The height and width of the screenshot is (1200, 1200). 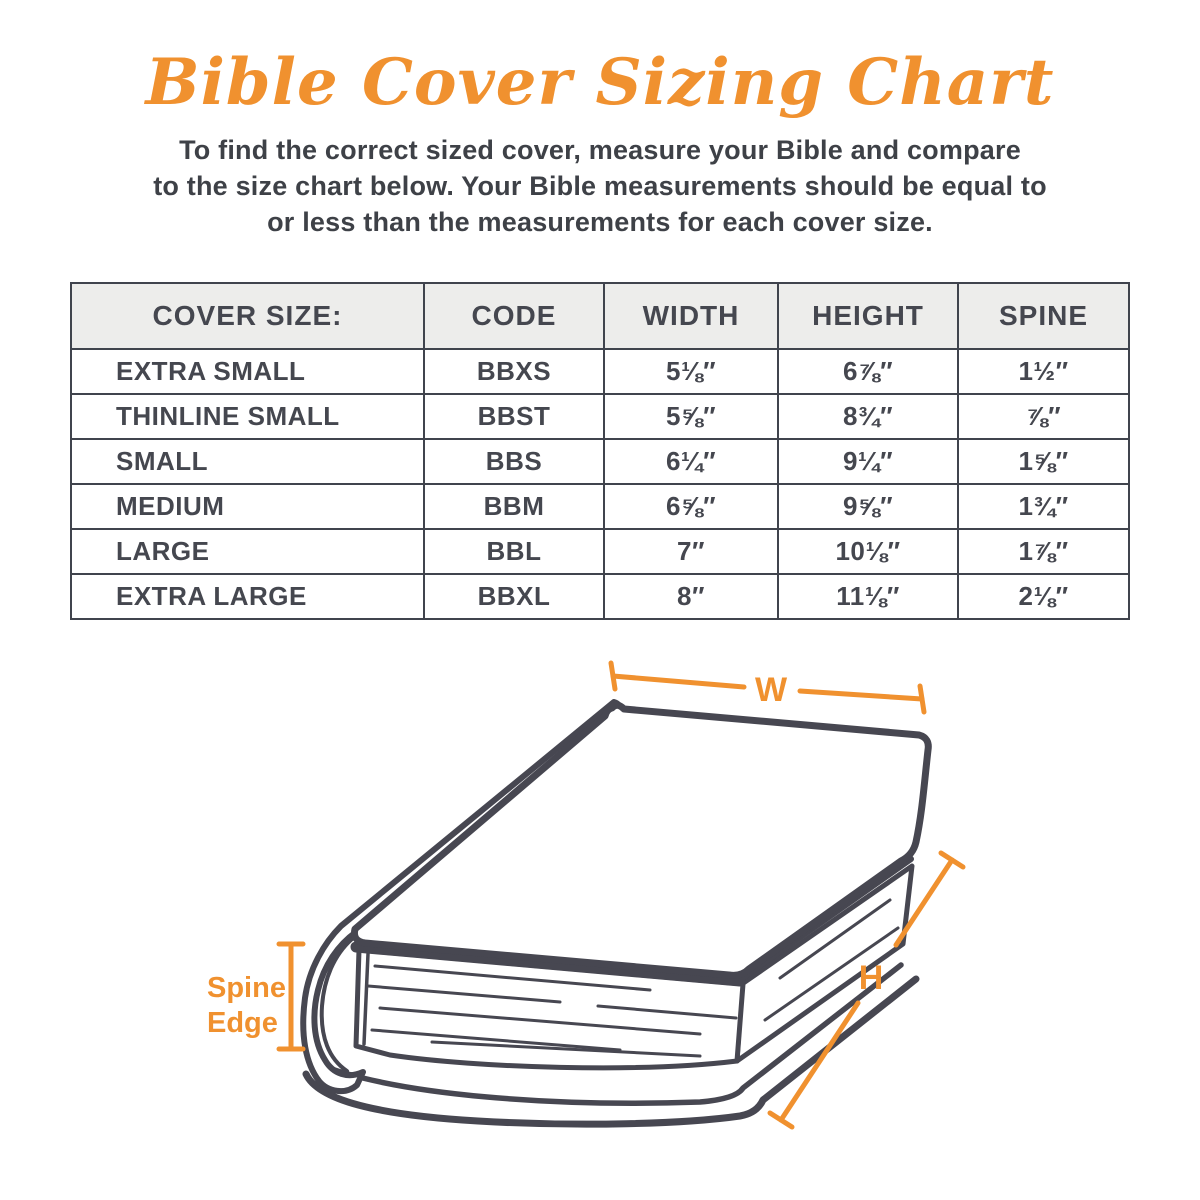 I want to click on height-tick-bottom, so click(x=781, y=1120).